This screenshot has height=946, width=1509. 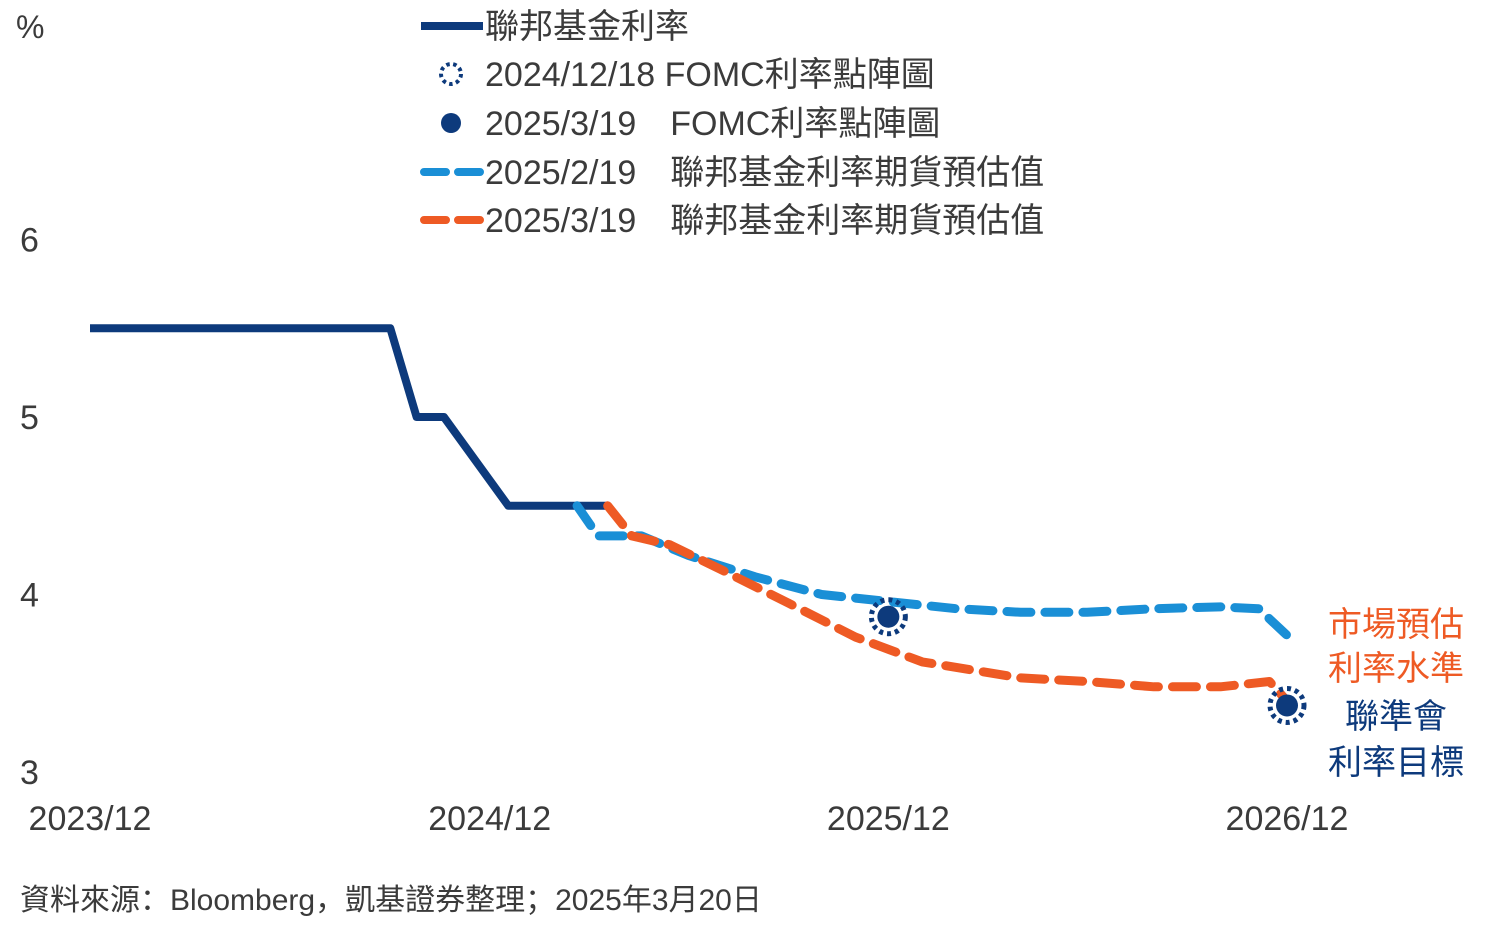 I want to click on x-tick-label-2024-12: 2024/12, so click(x=489, y=819).